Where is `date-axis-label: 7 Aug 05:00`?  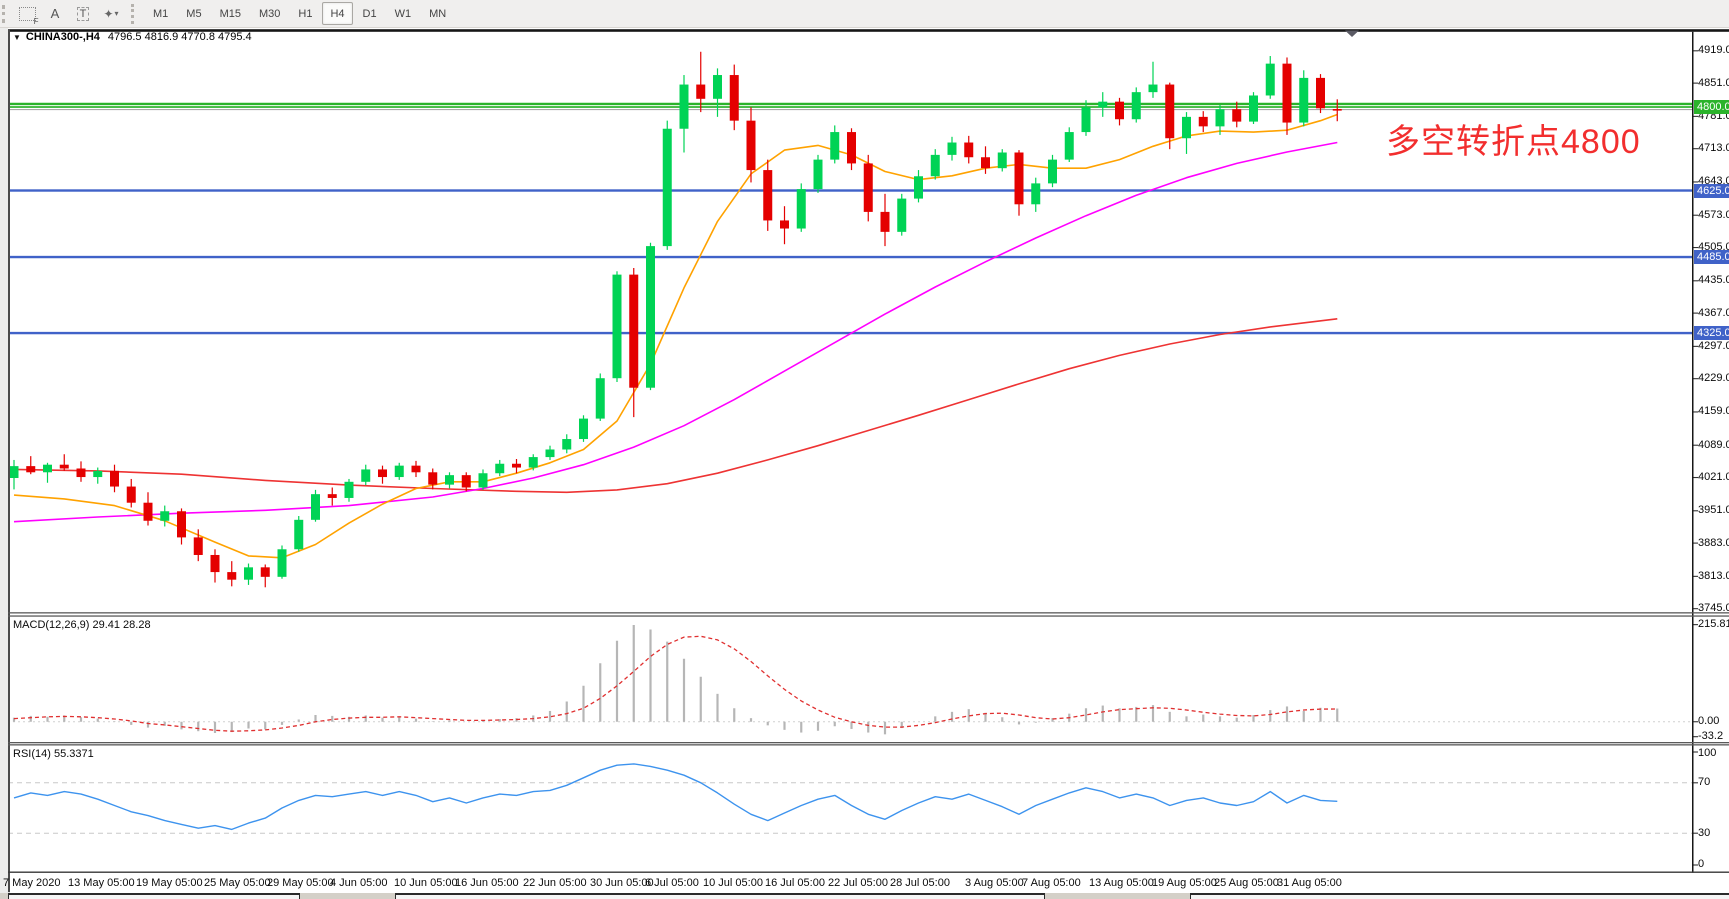
date-axis-label: 7 Aug 05:00 is located at coordinates (1051, 883).